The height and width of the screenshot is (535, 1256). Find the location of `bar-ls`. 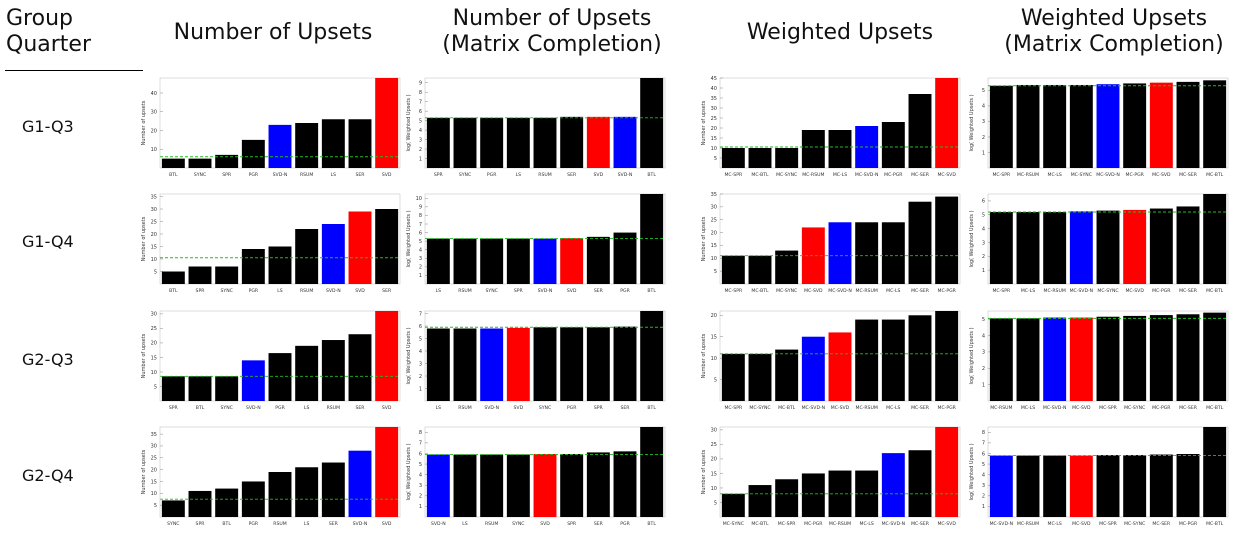

bar-ls is located at coordinates (280, 265).